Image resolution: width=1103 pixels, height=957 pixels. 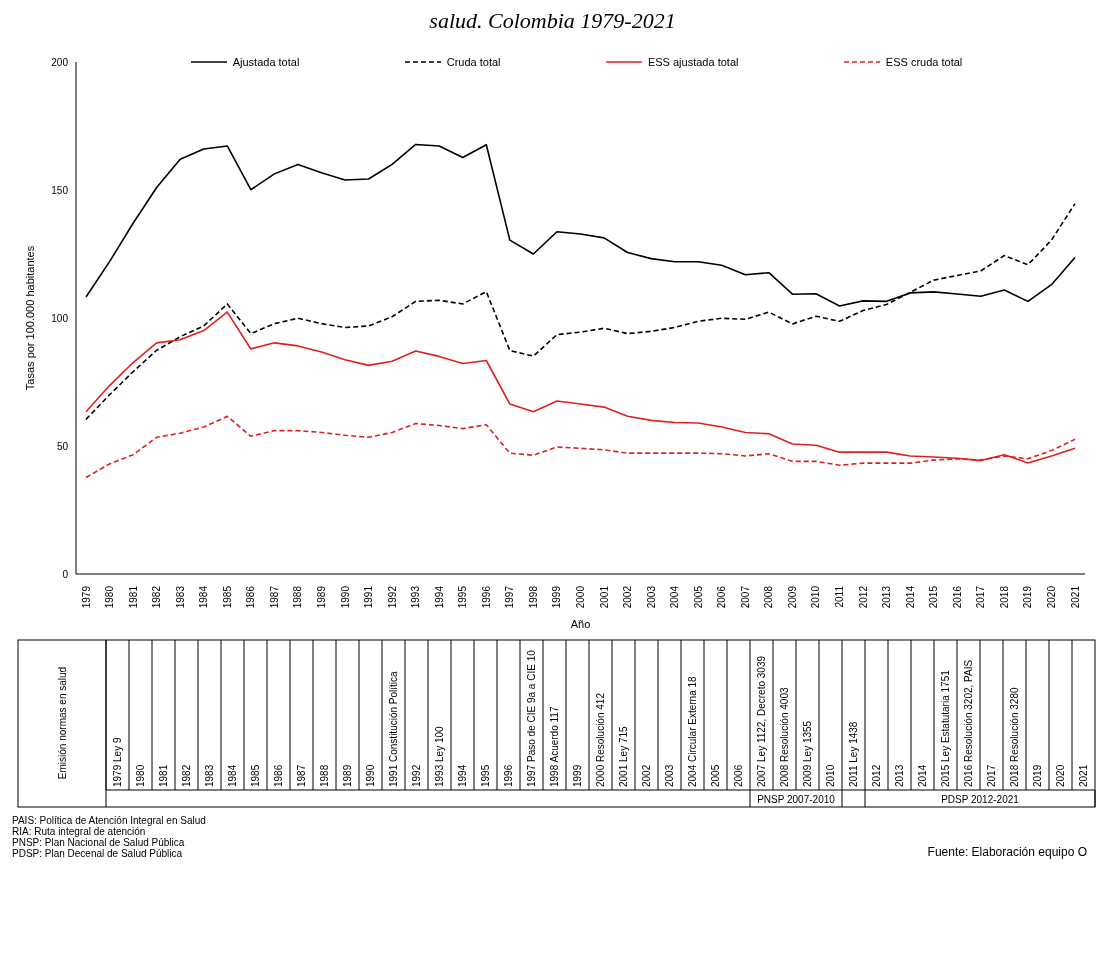 I want to click on text: PNSP: Plan Nacional de Salud Pública, so click(x=99, y=842).